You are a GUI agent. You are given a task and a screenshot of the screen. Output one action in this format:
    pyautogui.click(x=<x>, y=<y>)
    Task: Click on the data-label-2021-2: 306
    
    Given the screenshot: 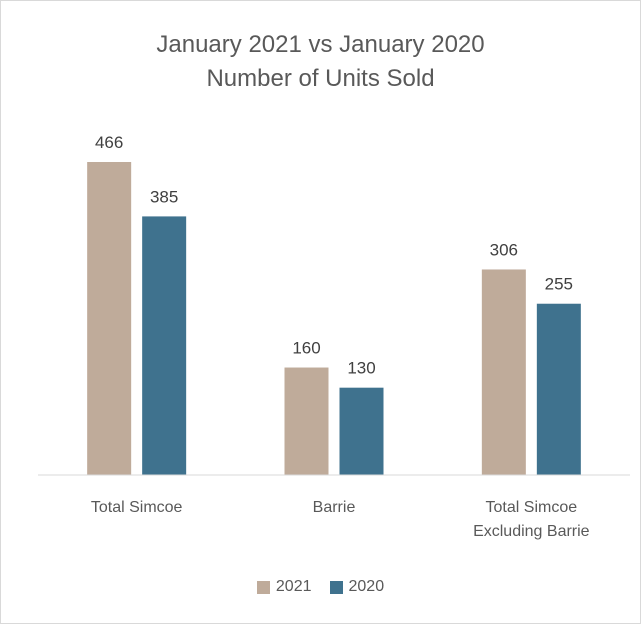 What is the action you would take?
    pyautogui.click(x=504, y=249)
    